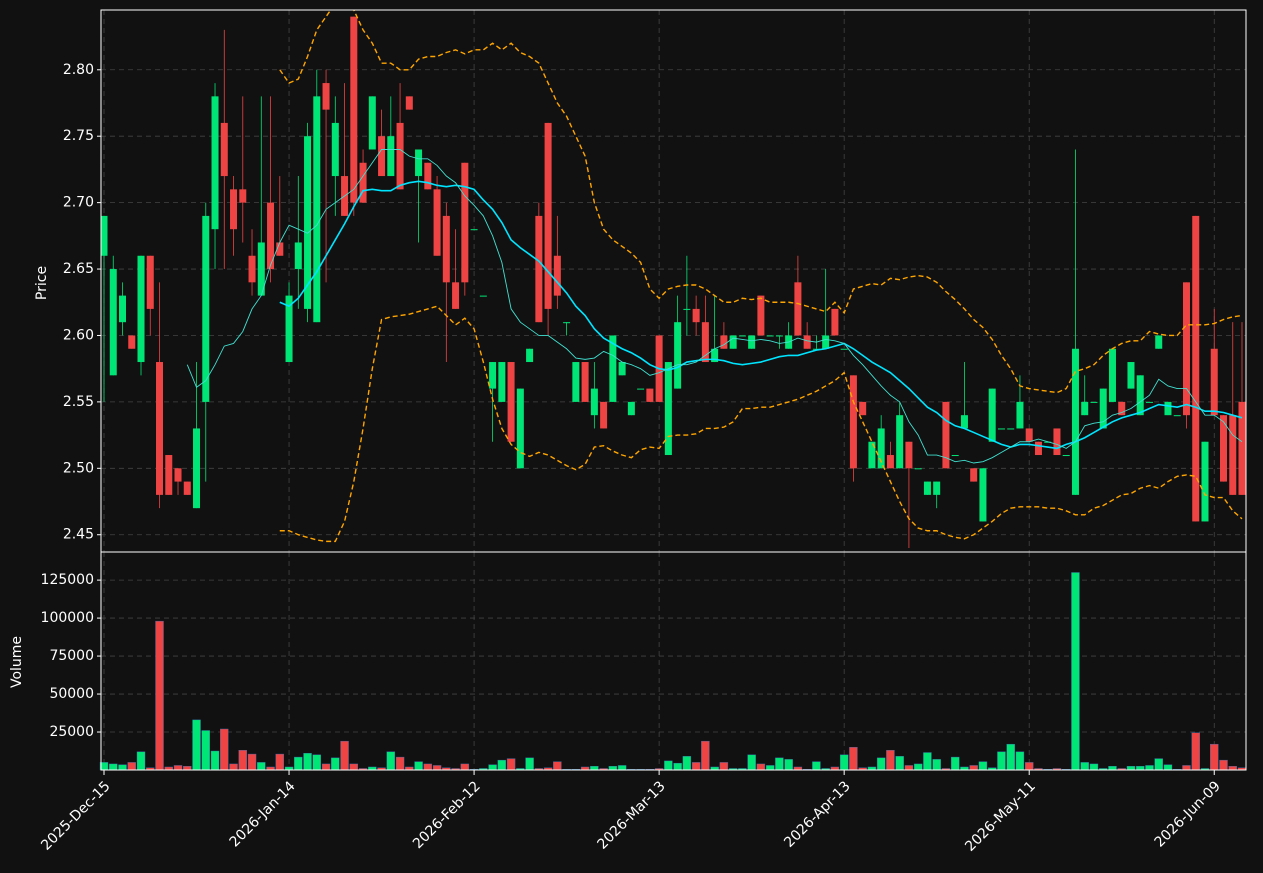 The height and width of the screenshot is (873, 1263). Describe the element at coordinates (78, 335) in the screenshot. I see `y-tick-label: 2.60` at that location.